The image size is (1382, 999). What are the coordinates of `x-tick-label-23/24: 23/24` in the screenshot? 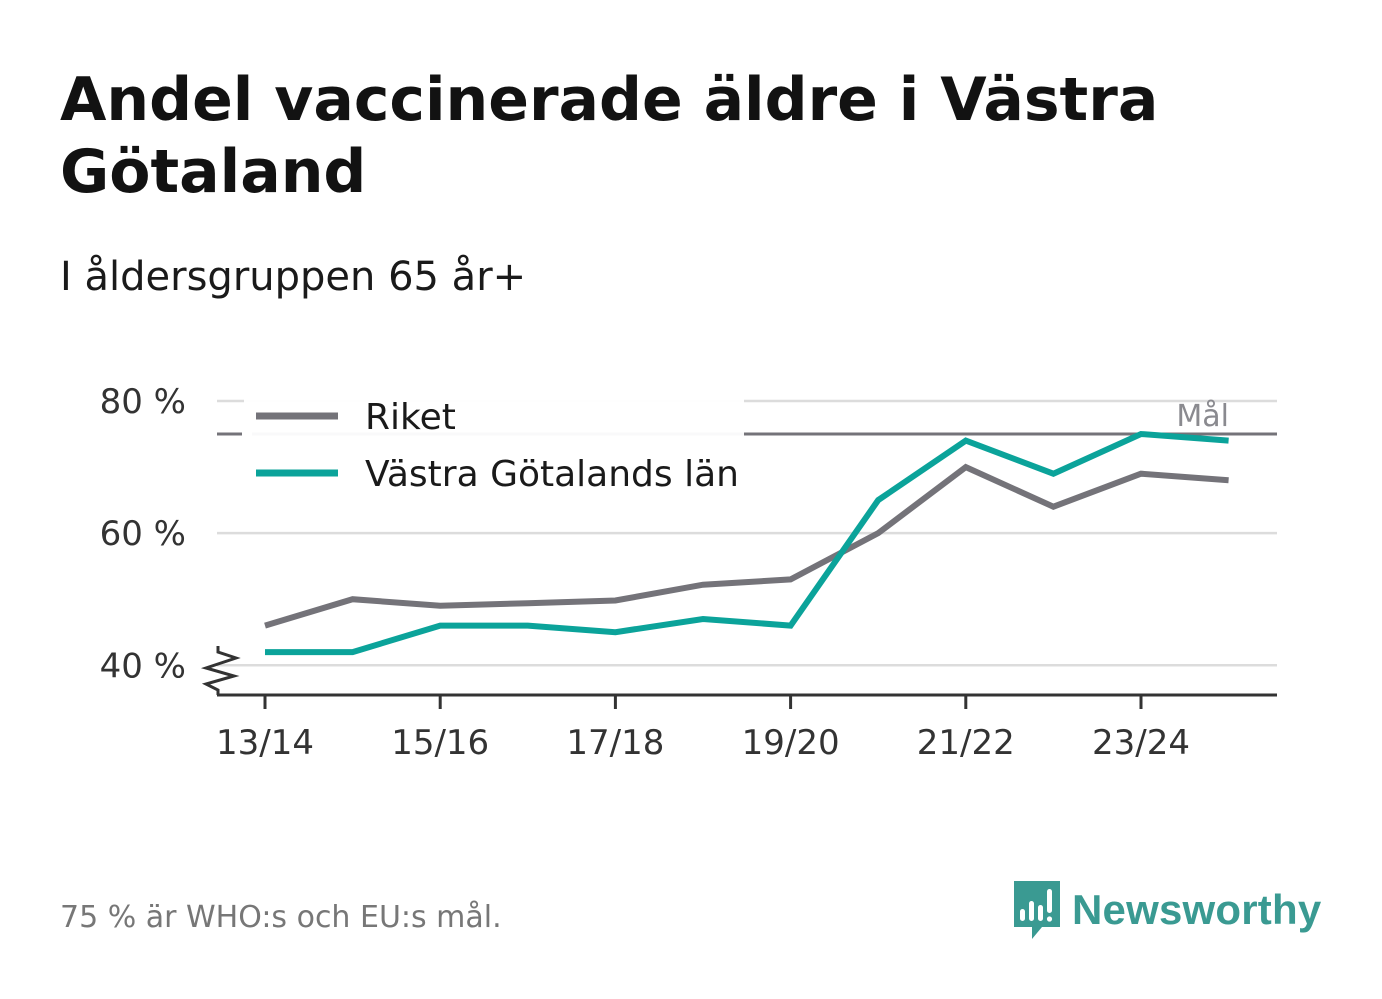 It's located at (1141, 743).